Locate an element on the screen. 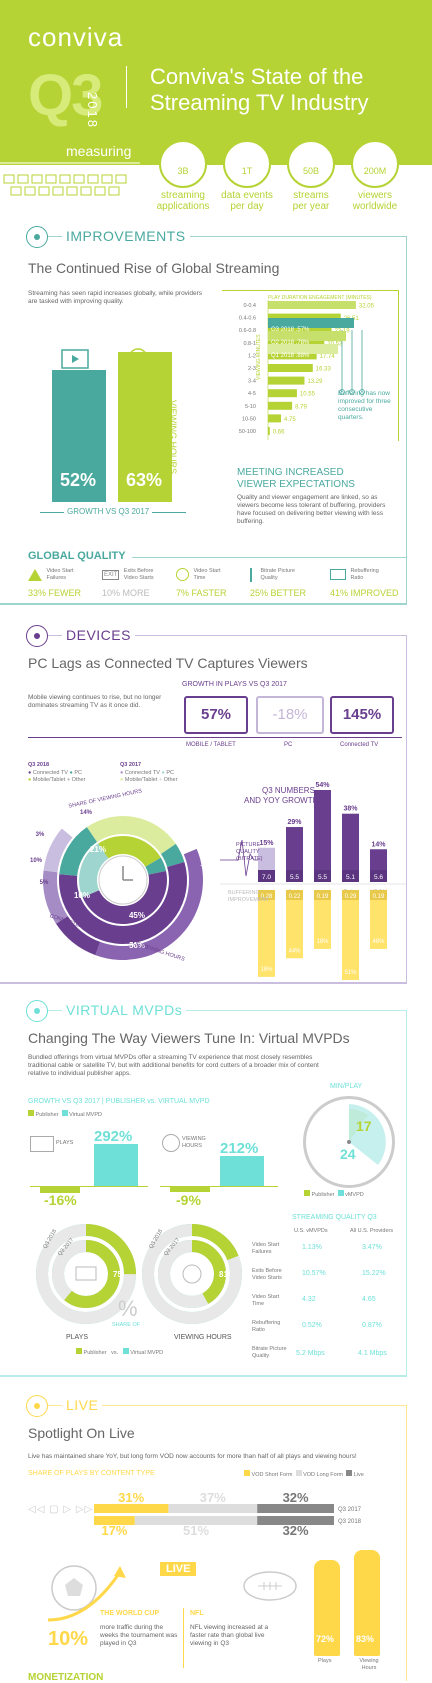 The height and width of the screenshot is (1683, 432). growth-label: 38% is located at coordinates (350, 809).